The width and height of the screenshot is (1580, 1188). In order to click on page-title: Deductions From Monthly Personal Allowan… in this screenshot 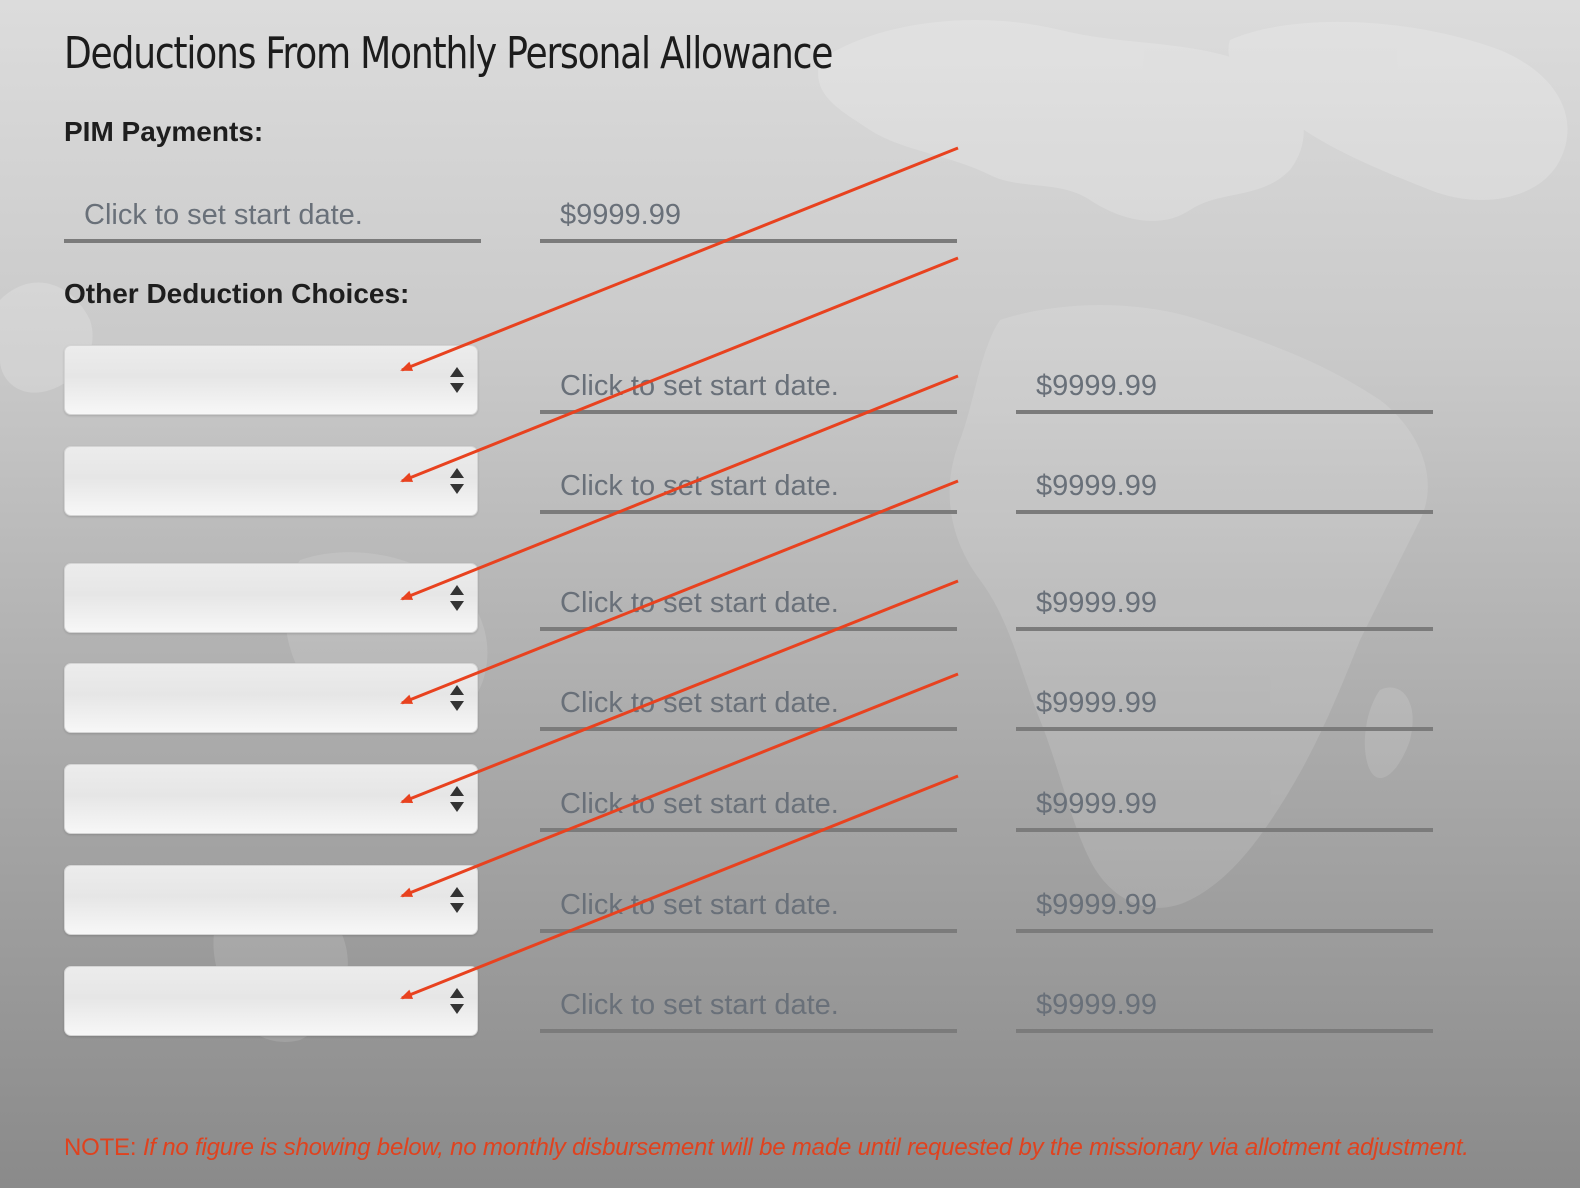, I will do `click(448, 53)`.